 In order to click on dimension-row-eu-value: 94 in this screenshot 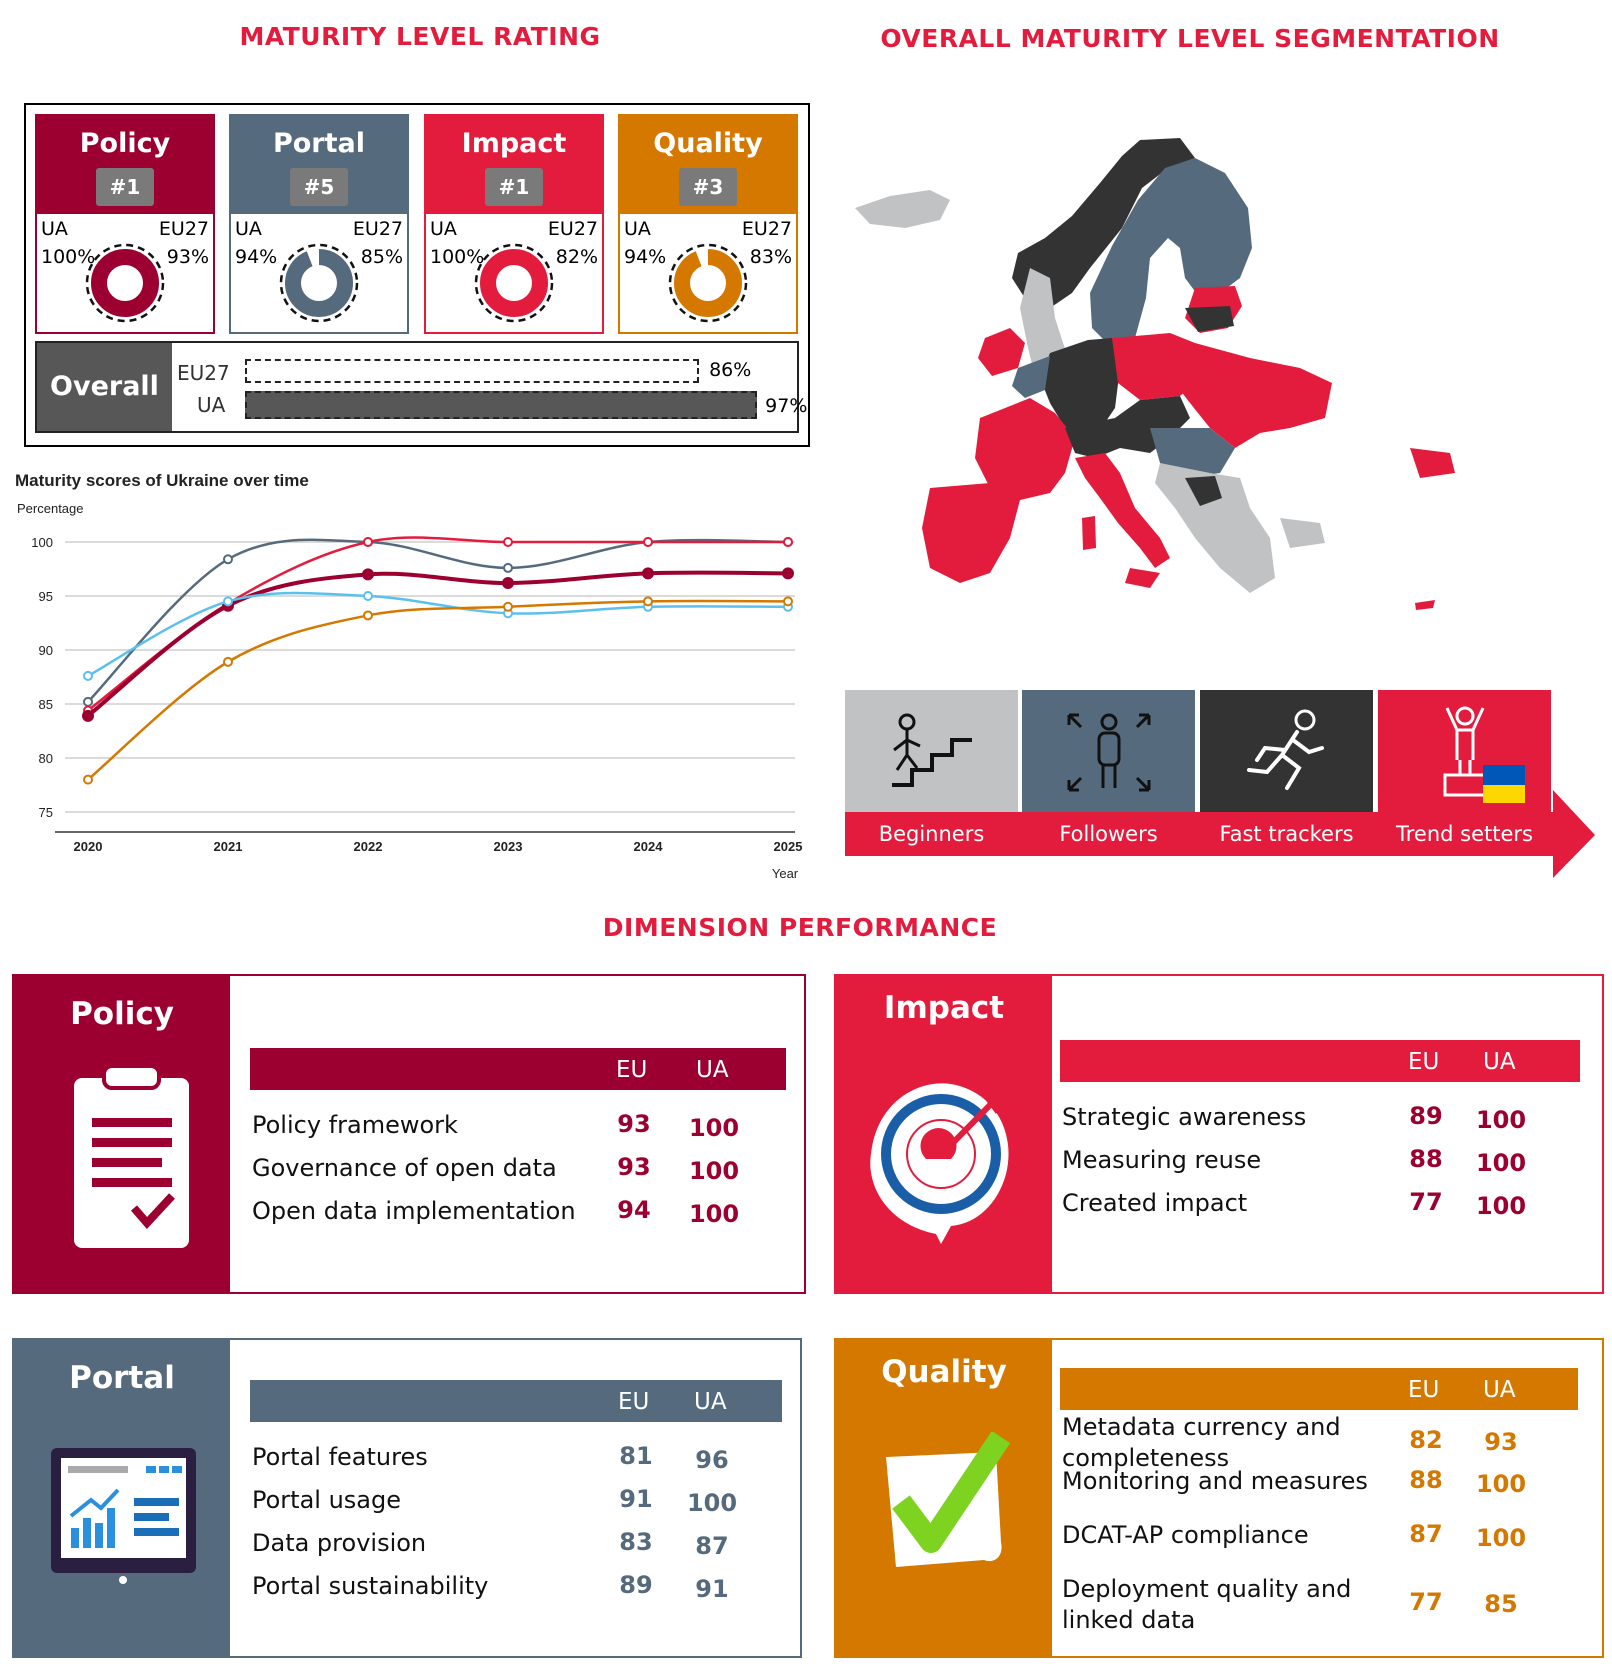, I will do `click(634, 1210)`.